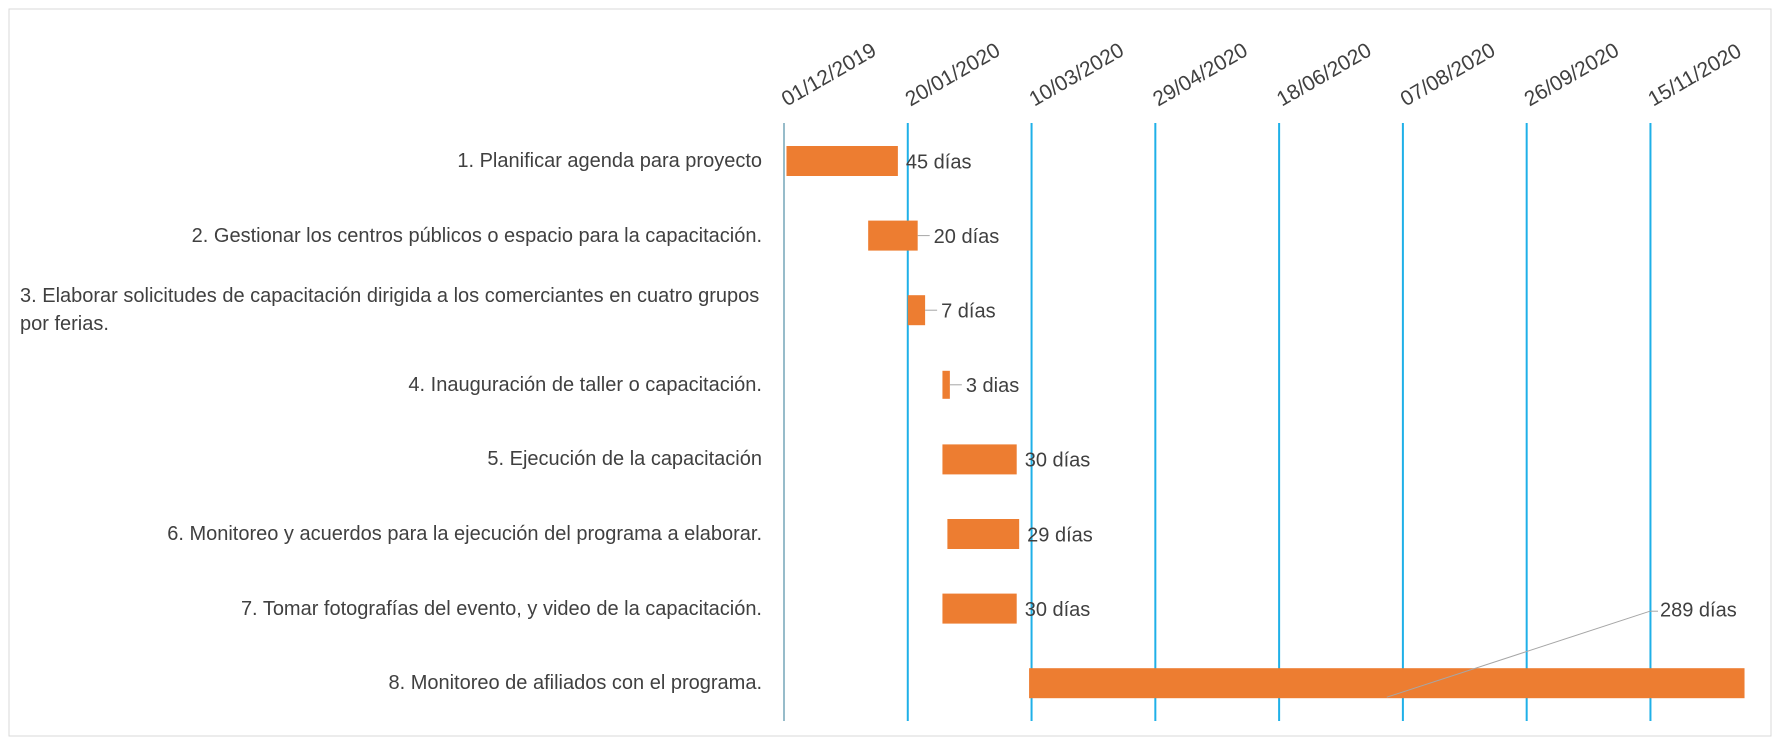  Describe the element at coordinates (1698, 610) in the screenshot. I see `value-label: 289 días` at that location.